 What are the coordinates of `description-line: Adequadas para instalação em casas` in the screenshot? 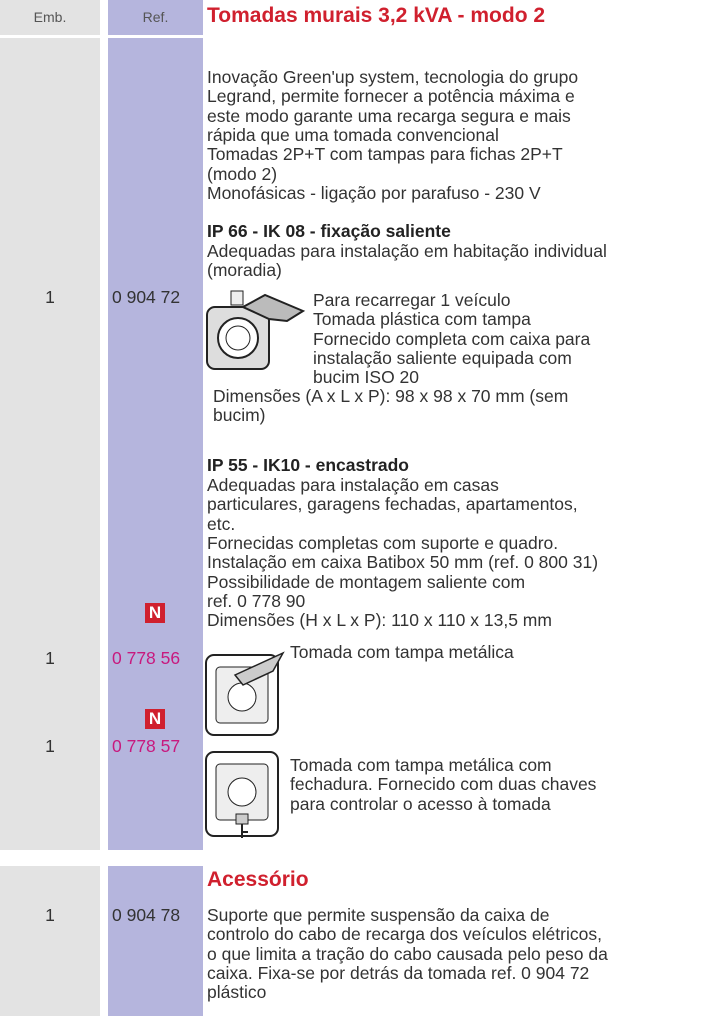 It's located at (353, 485).